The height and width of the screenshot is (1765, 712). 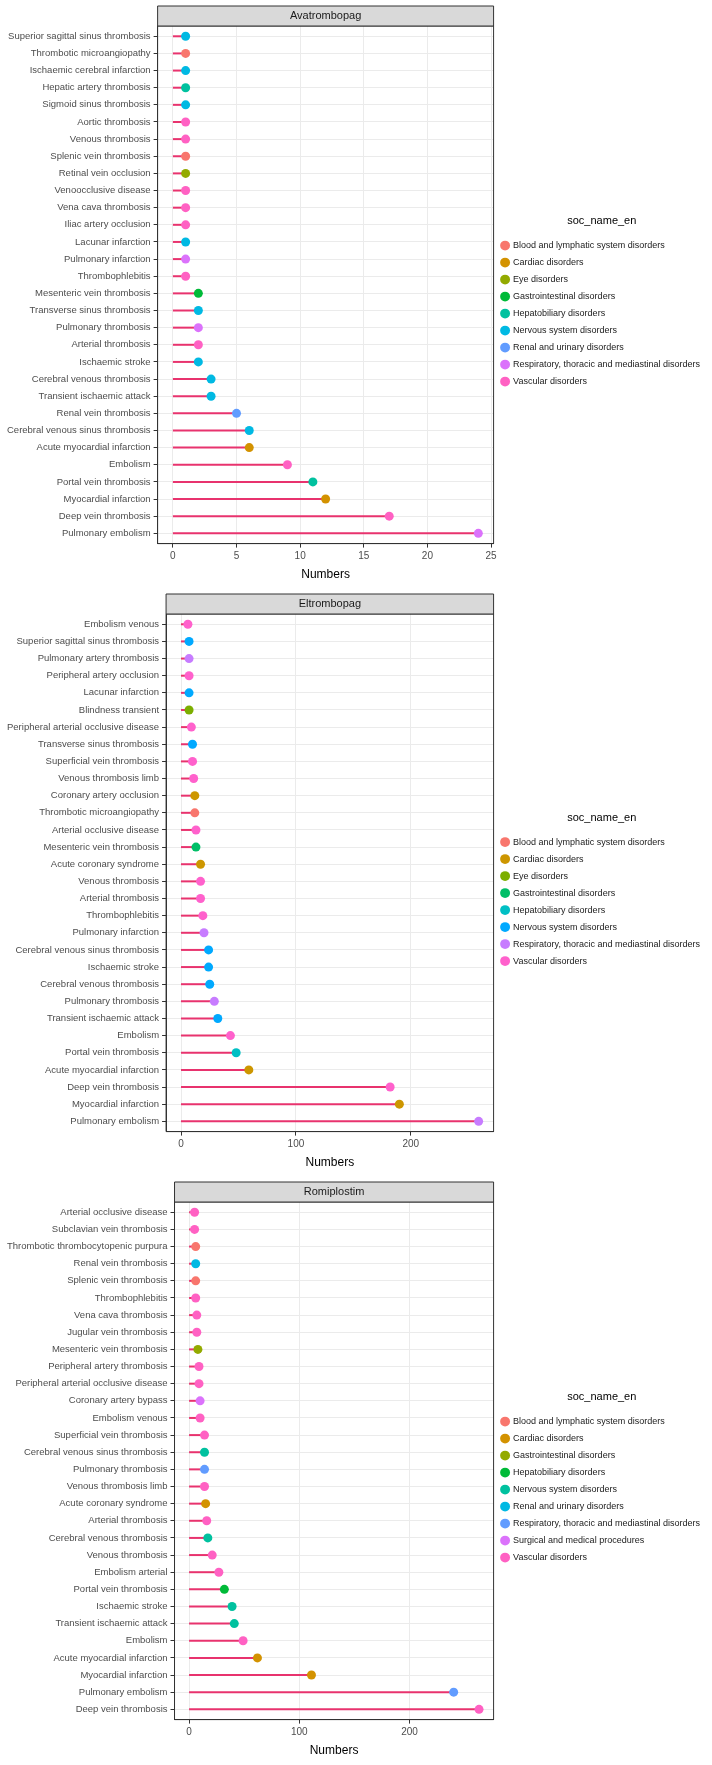 I want to click on y-tick-label: Venoocclusive disease, so click(x=102, y=190).